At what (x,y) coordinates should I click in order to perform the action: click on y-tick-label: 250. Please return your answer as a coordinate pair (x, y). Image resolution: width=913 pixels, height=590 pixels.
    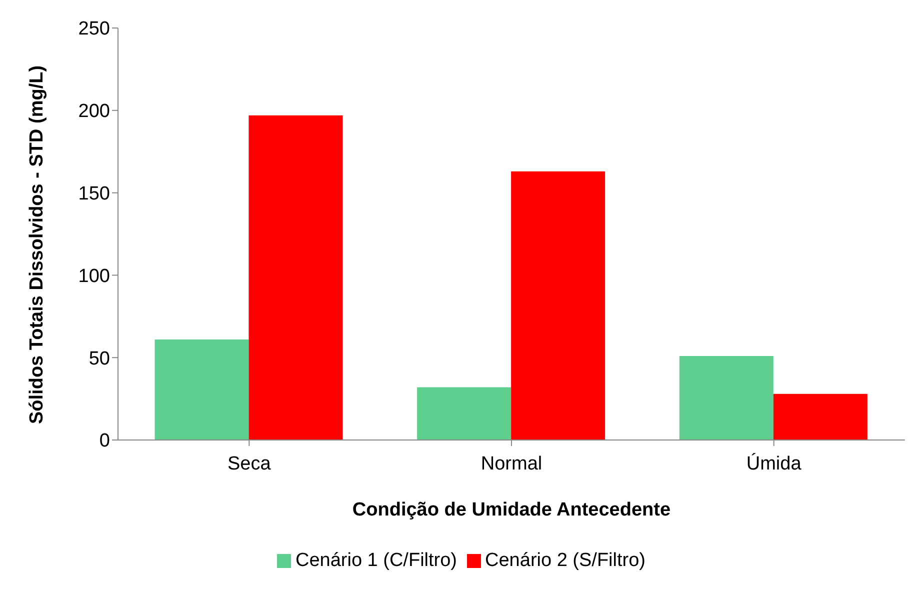
    Looking at the image, I should click on (94, 29).